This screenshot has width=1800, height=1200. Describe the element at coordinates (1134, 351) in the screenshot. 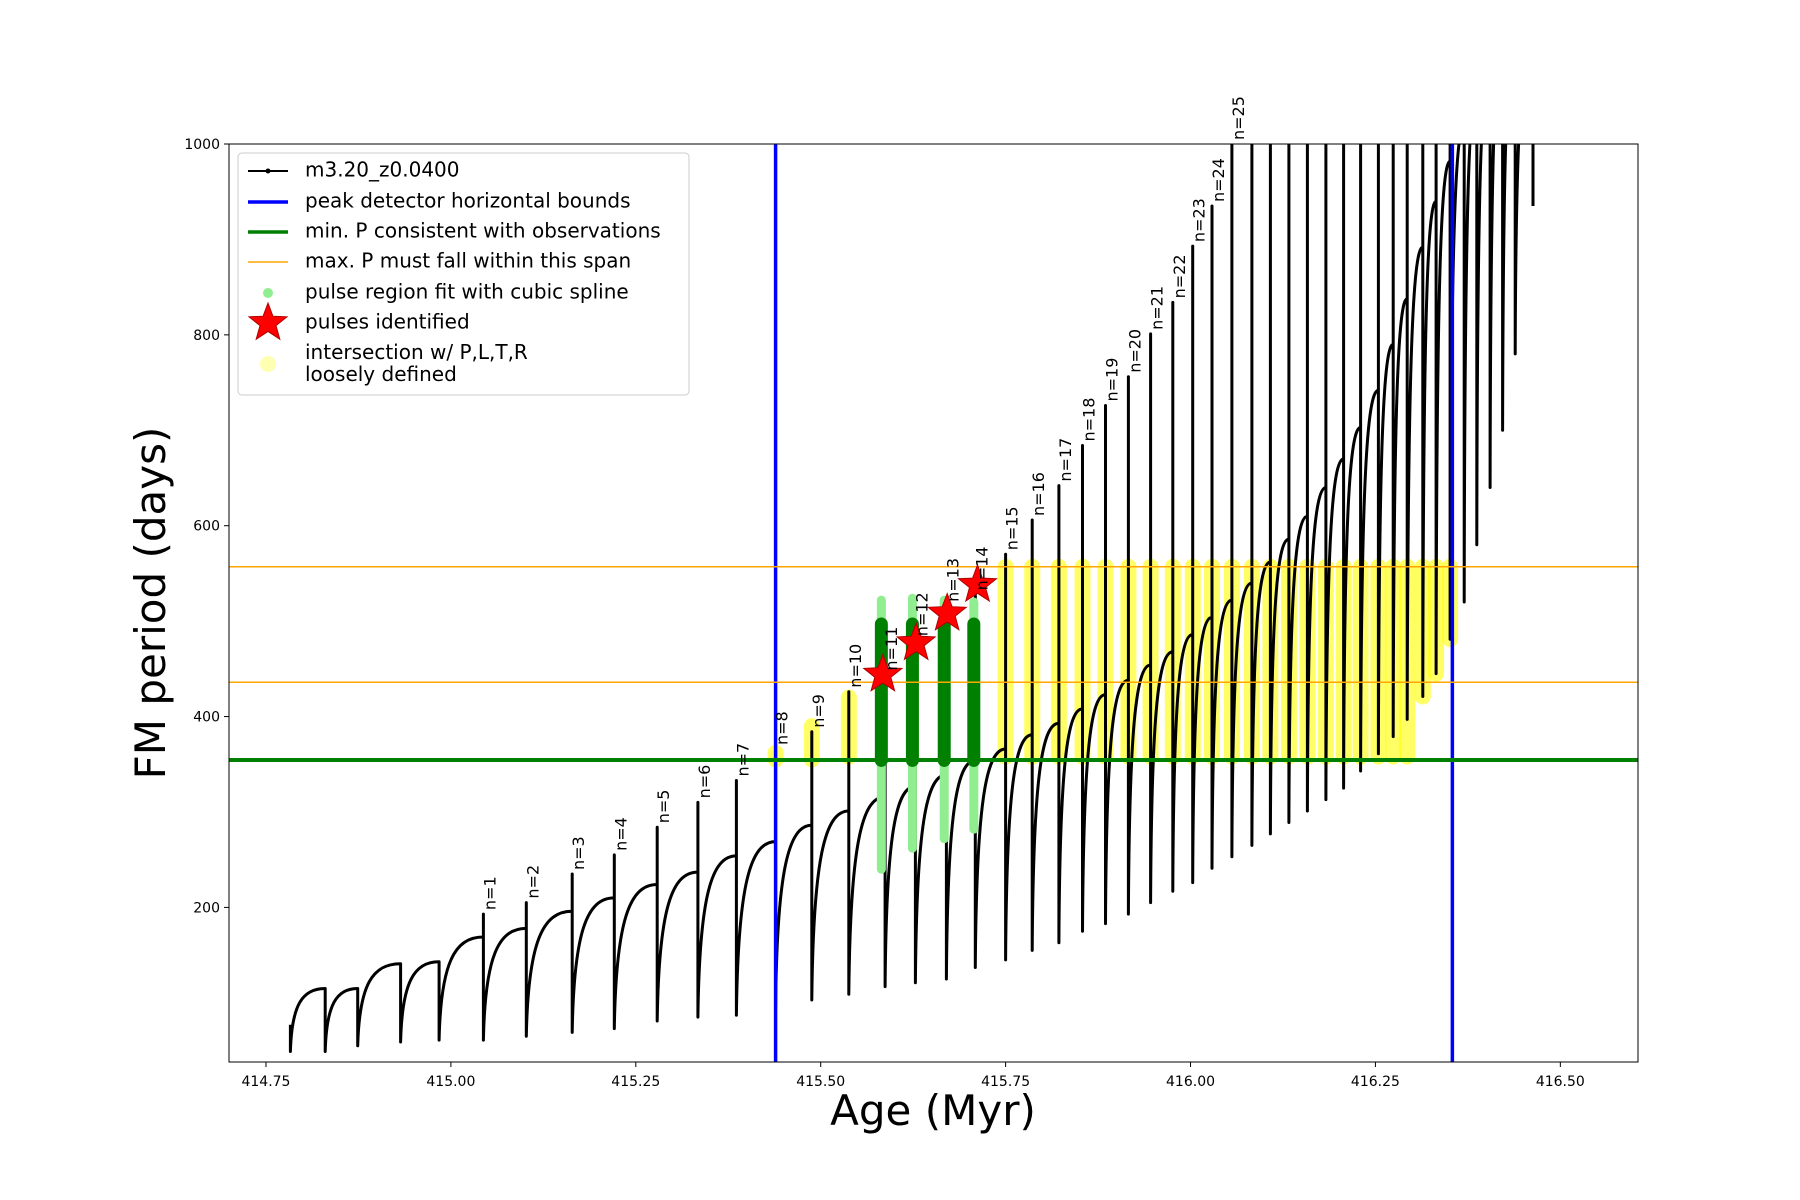

I see `pulse-label: n=20` at that location.